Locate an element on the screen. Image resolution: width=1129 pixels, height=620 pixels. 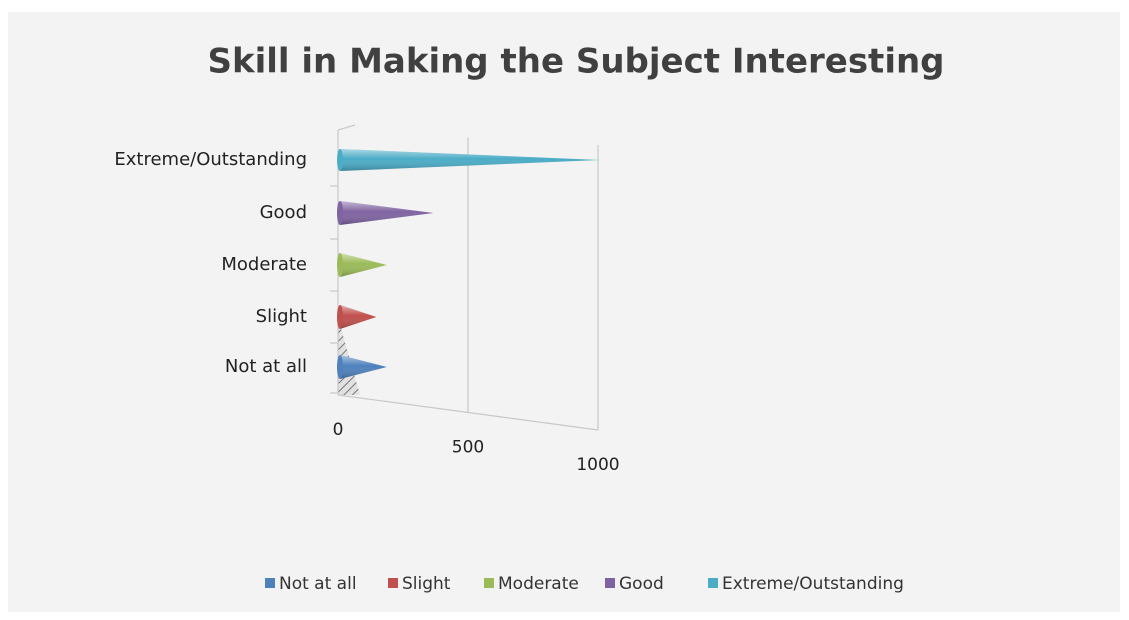
legend-label: Moderate is located at coordinates (538, 584).